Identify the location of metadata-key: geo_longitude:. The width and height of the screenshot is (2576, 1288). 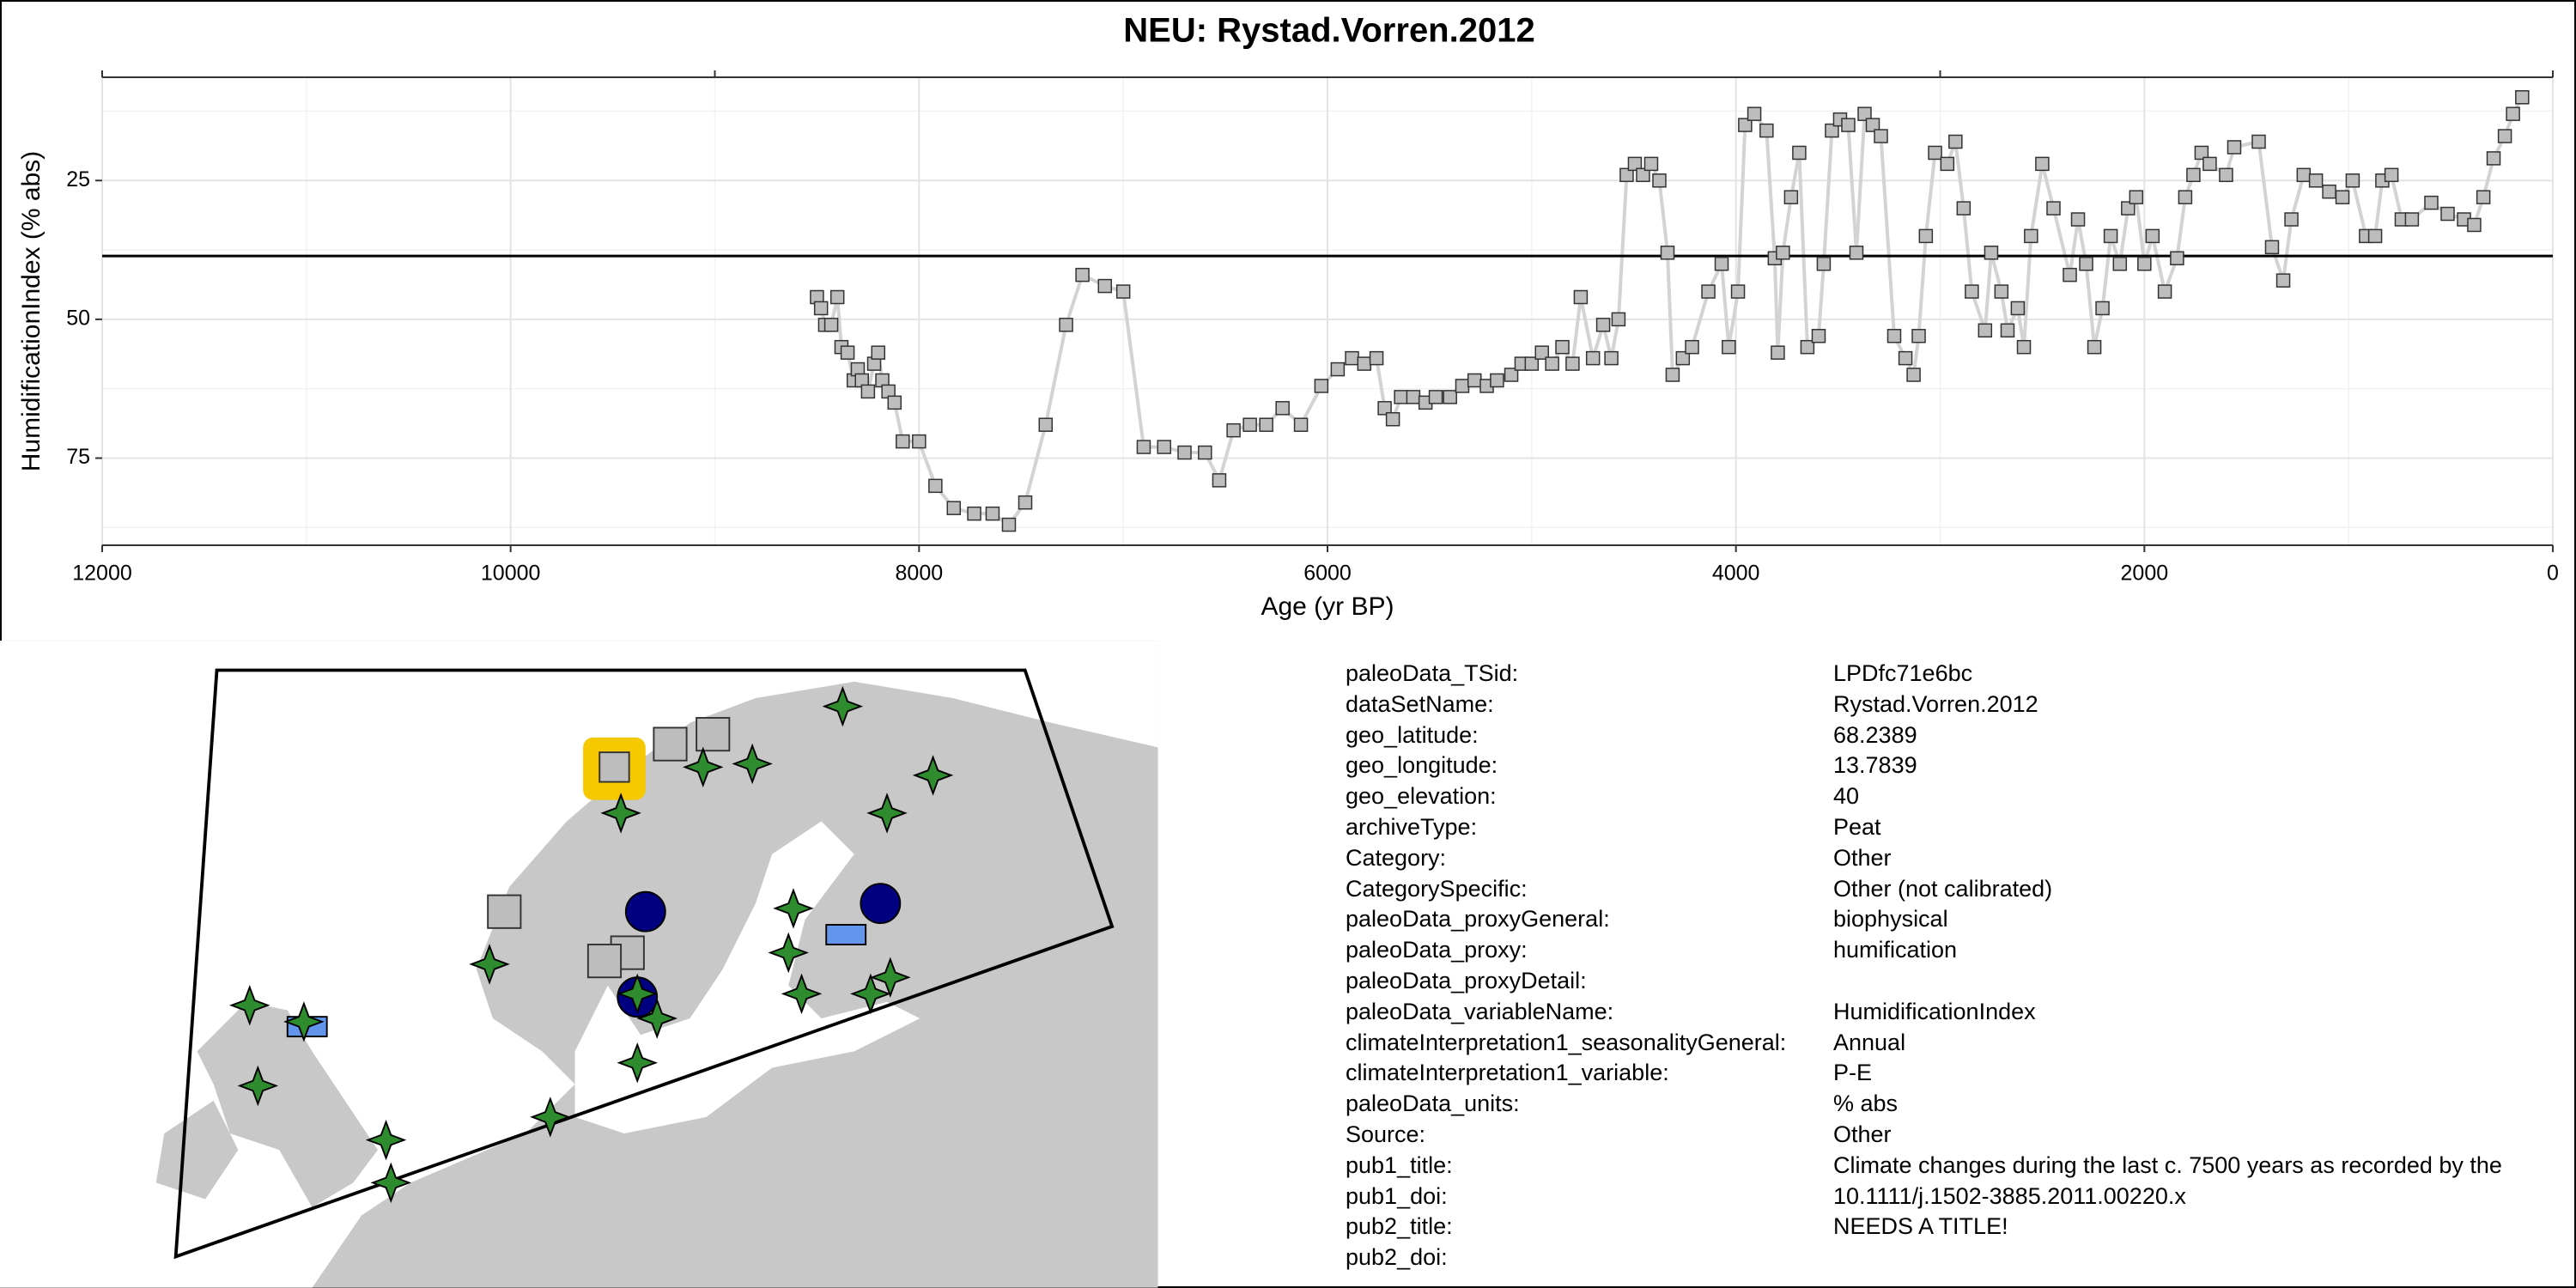
(1422, 766).